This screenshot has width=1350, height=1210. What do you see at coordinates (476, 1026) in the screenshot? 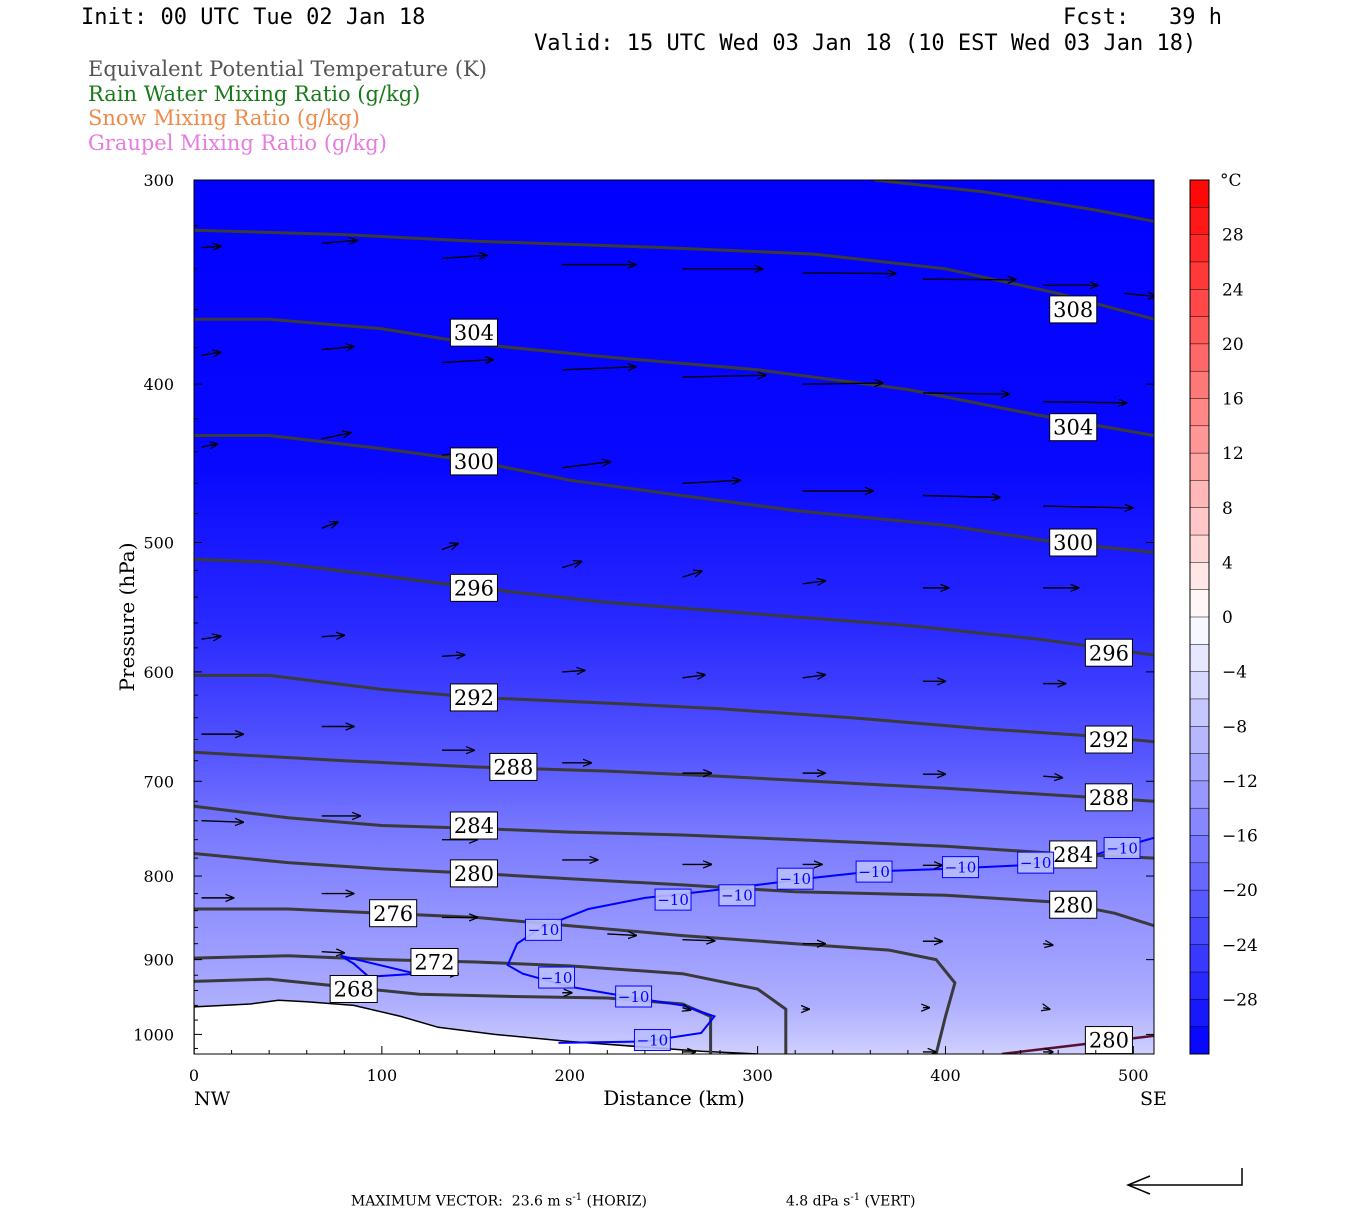
I see `terrain-surface` at bounding box center [476, 1026].